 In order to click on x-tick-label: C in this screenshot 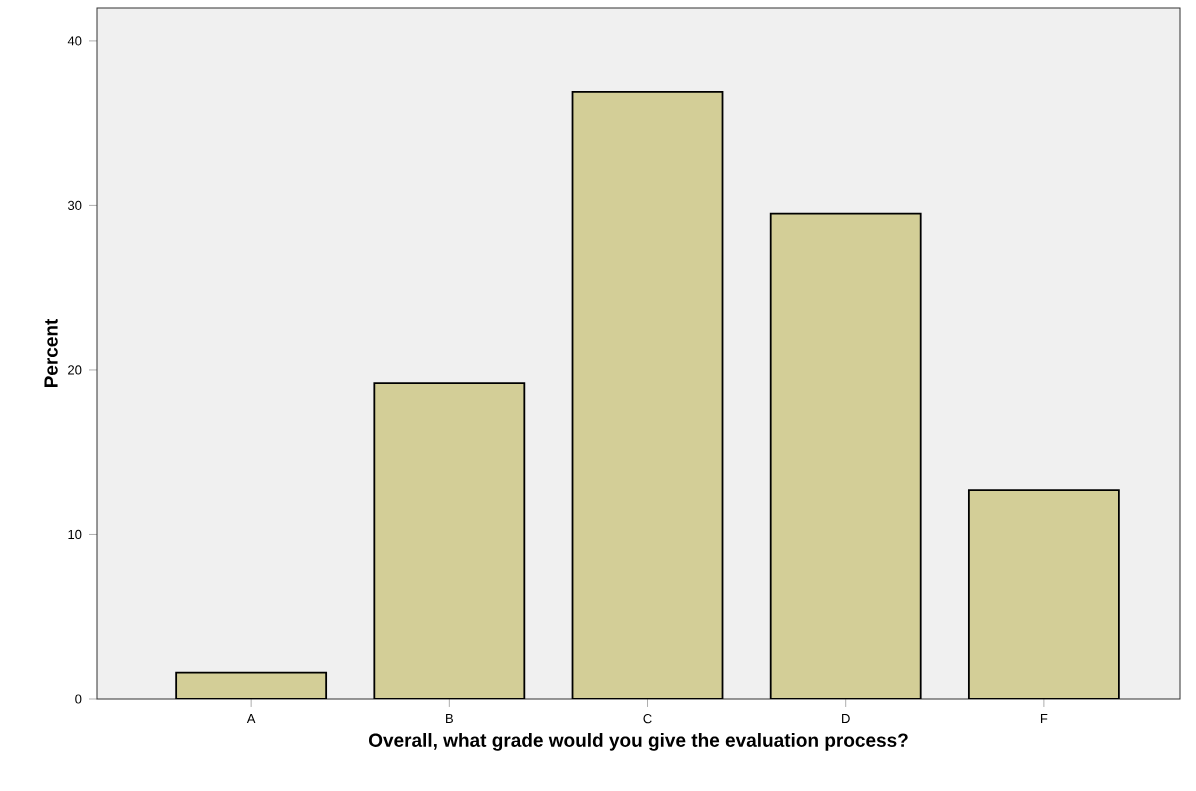, I will do `click(647, 719)`.